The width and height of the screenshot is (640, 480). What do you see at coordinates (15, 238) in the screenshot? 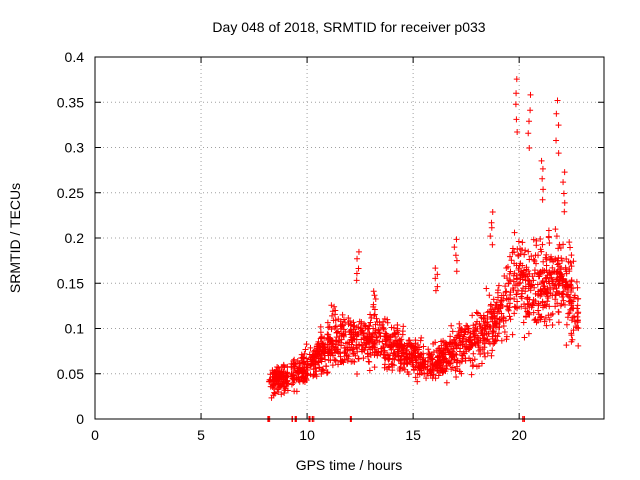
I see `y-axis-label: SRMTID / TECUs` at bounding box center [15, 238].